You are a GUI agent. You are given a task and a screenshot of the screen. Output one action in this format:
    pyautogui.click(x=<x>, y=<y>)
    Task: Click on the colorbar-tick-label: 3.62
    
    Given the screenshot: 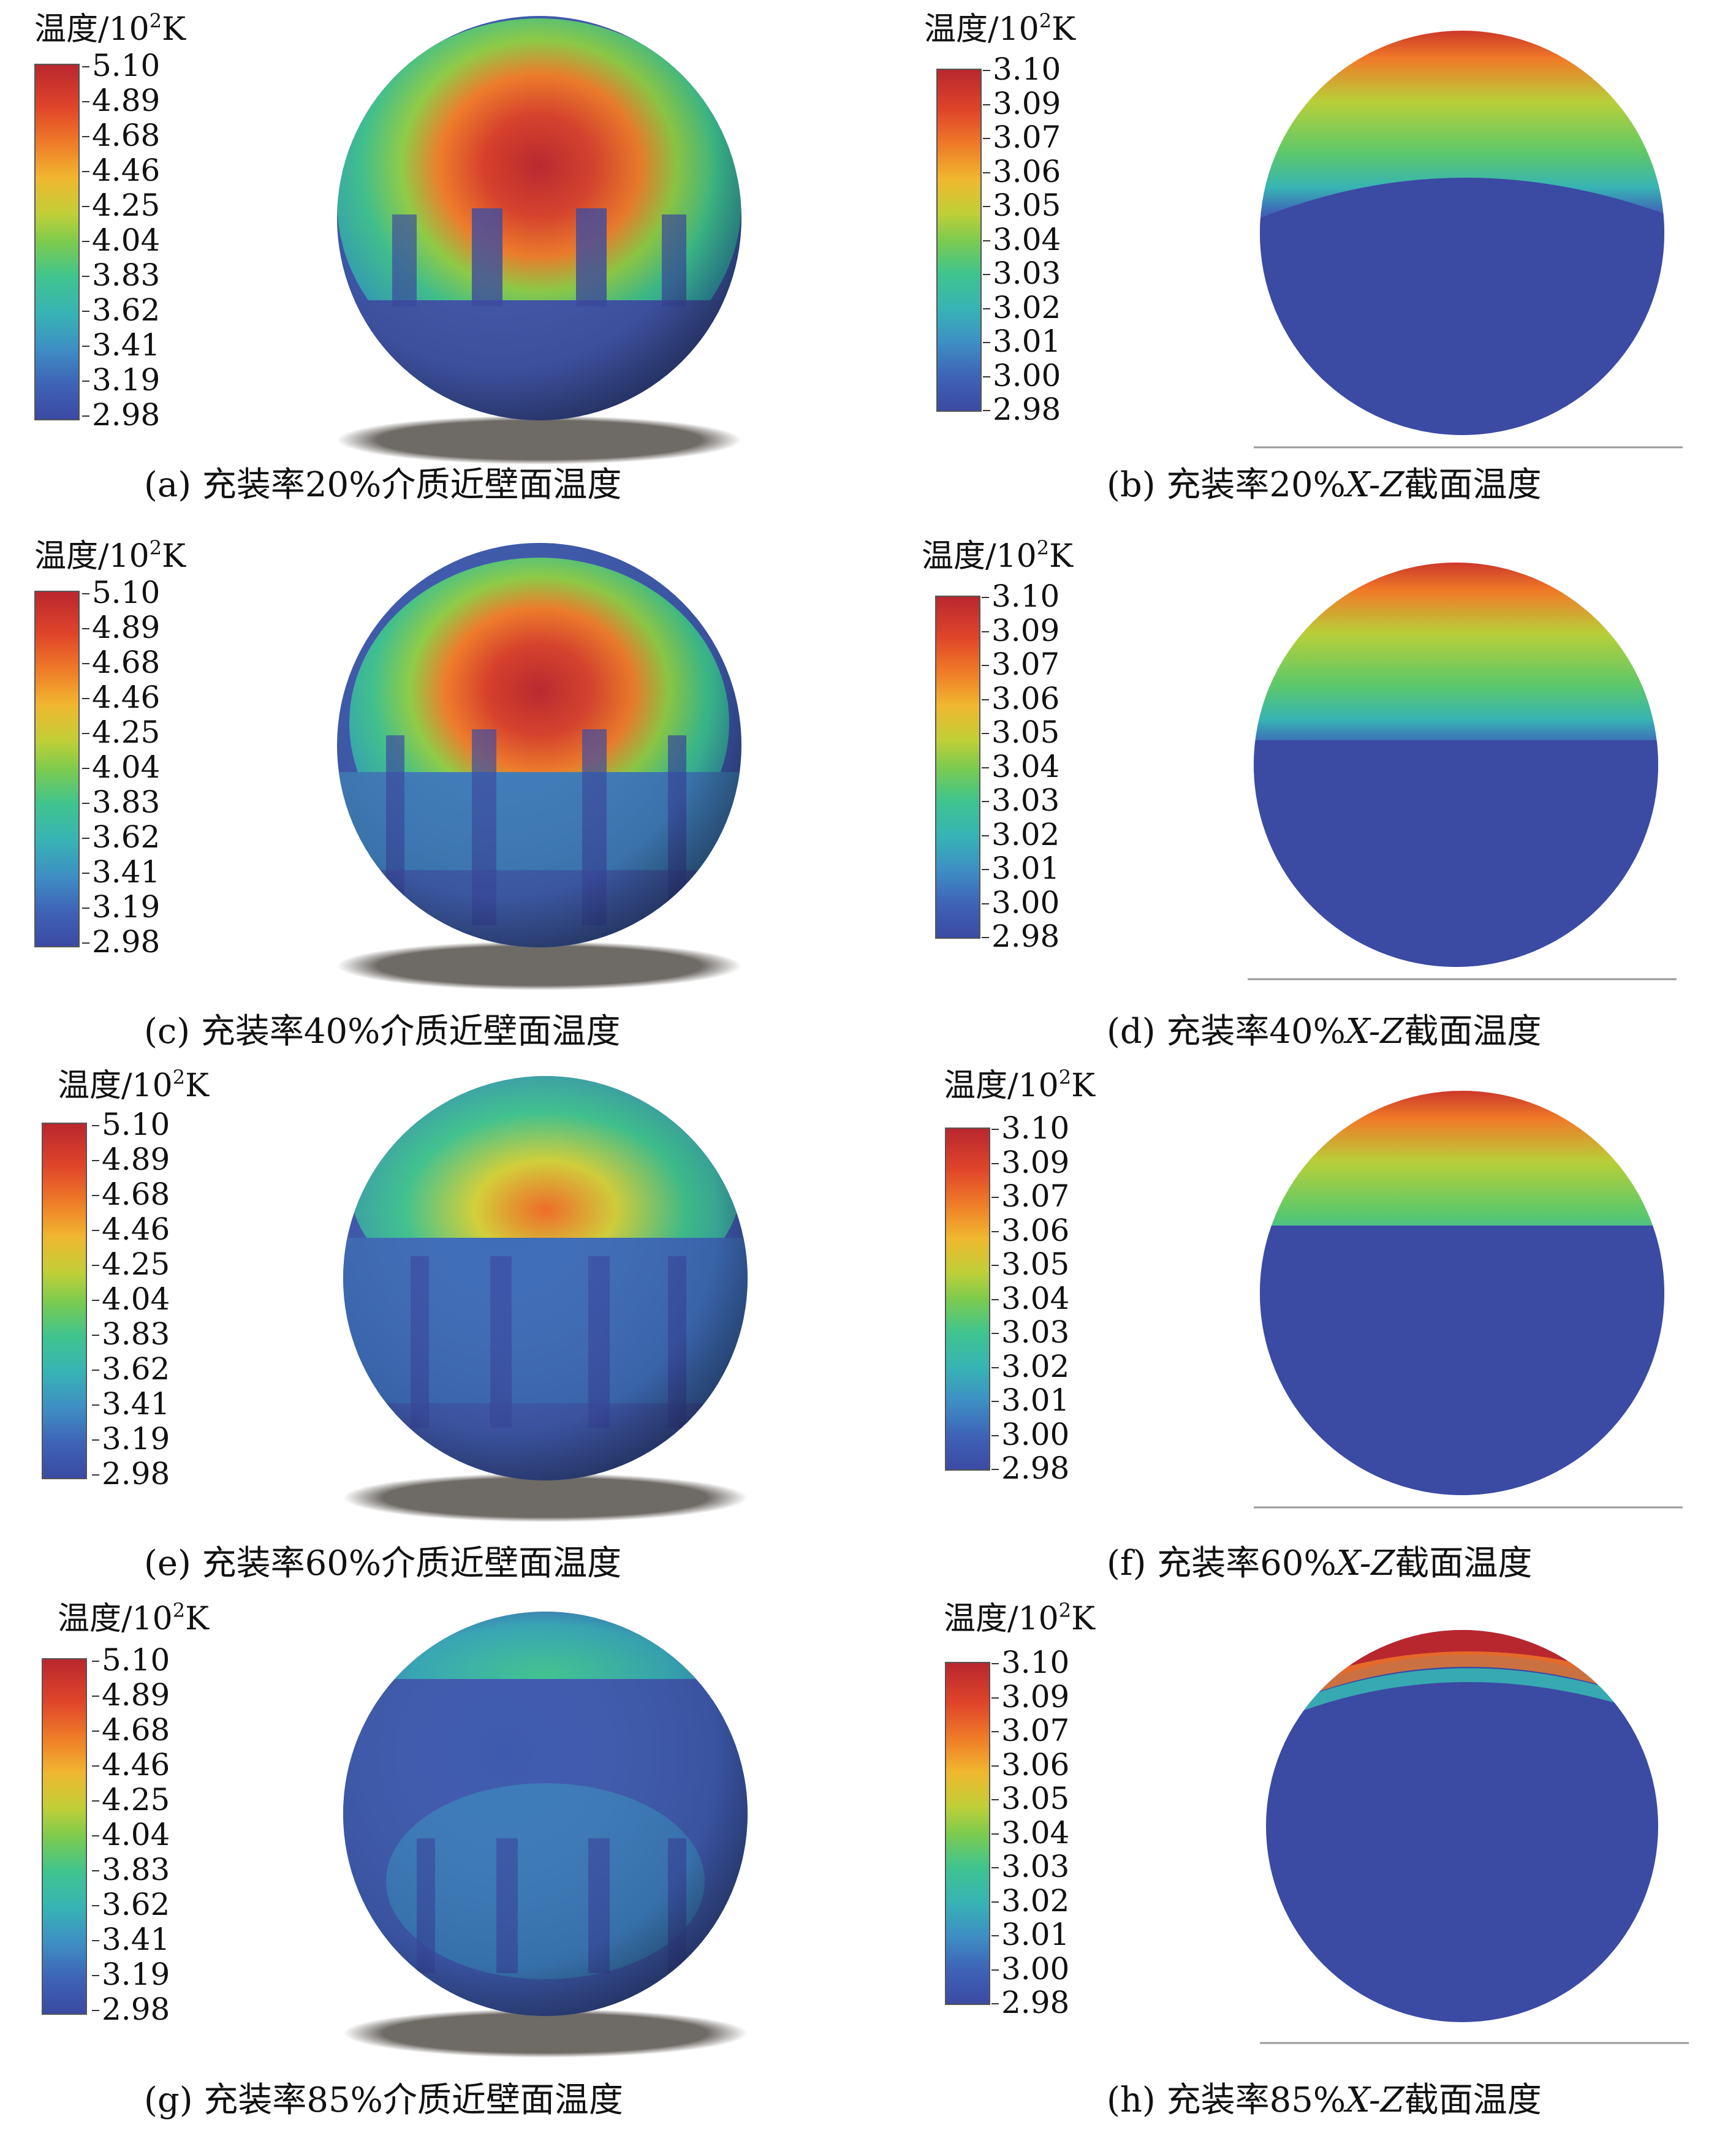 What is the action you would take?
    pyautogui.click(x=121, y=310)
    